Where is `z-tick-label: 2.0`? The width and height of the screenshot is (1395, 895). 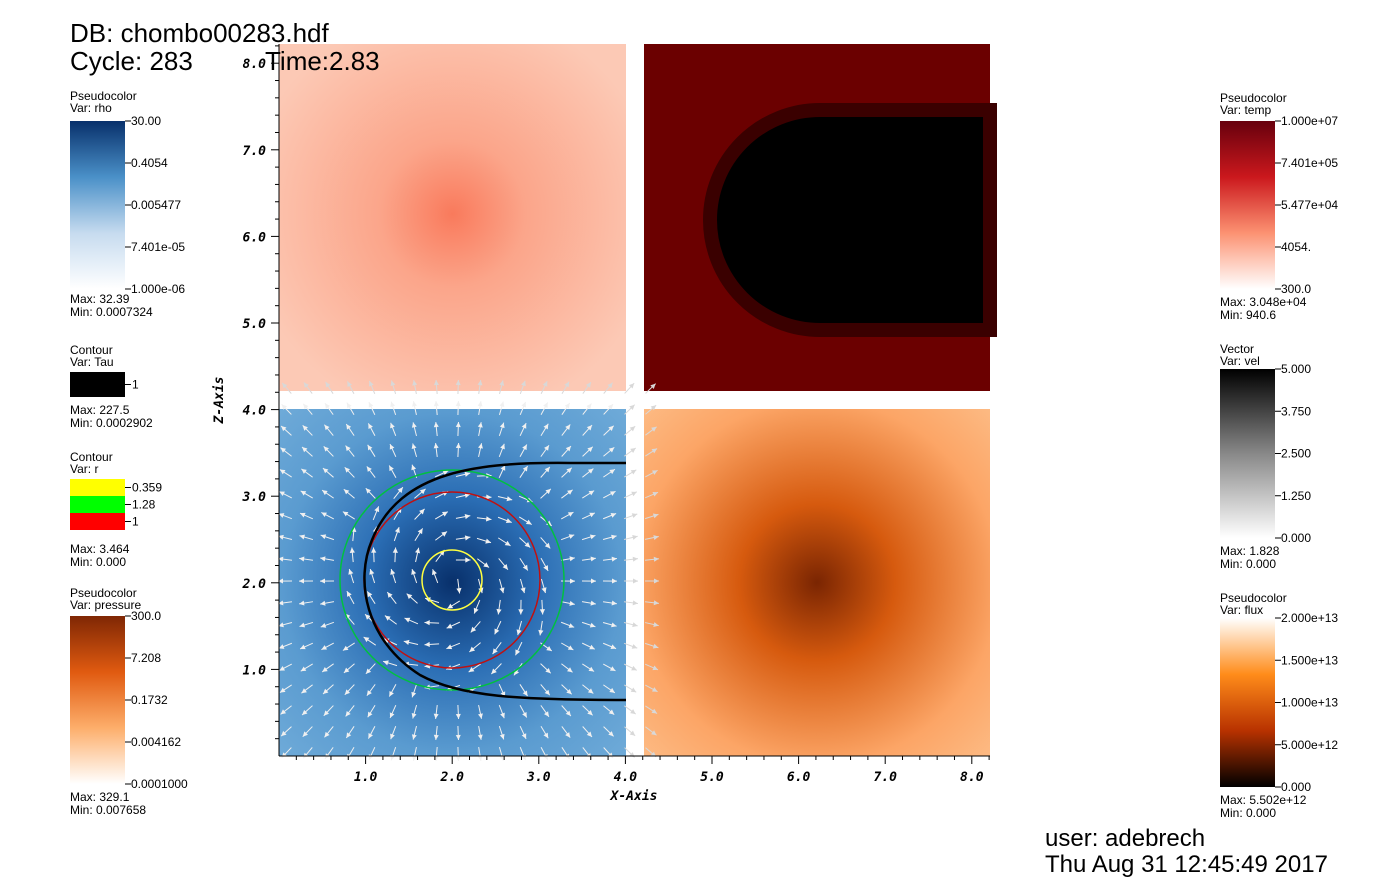 z-tick-label: 2.0 is located at coordinates (254, 584).